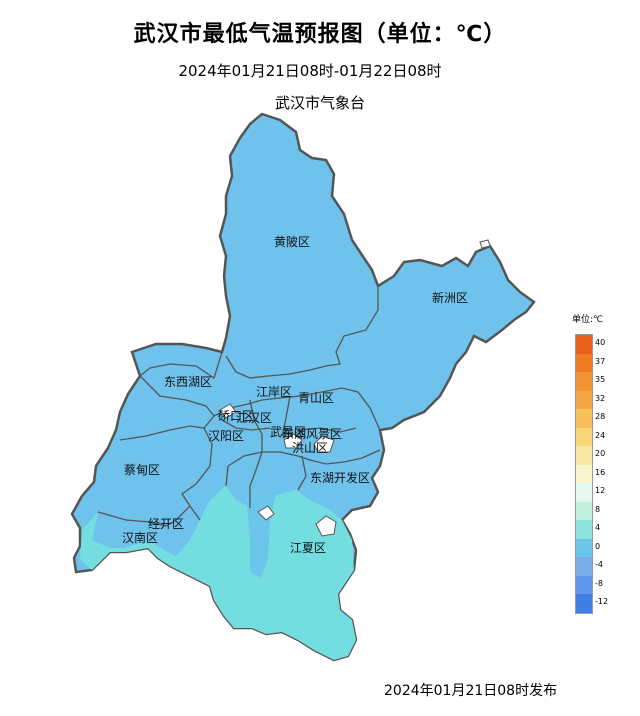  What do you see at coordinates (166, 524) in the screenshot?
I see `label-jingkai: 经开区` at bounding box center [166, 524].